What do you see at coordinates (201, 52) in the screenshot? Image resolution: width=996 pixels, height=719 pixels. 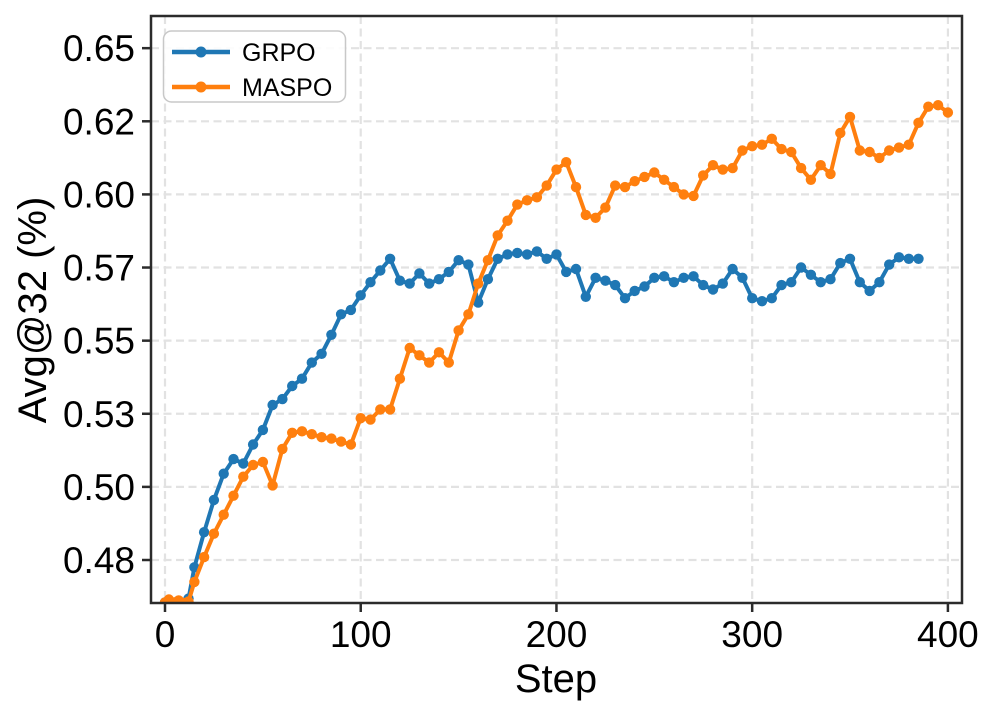 I see `legend-marker-grpo` at bounding box center [201, 52].